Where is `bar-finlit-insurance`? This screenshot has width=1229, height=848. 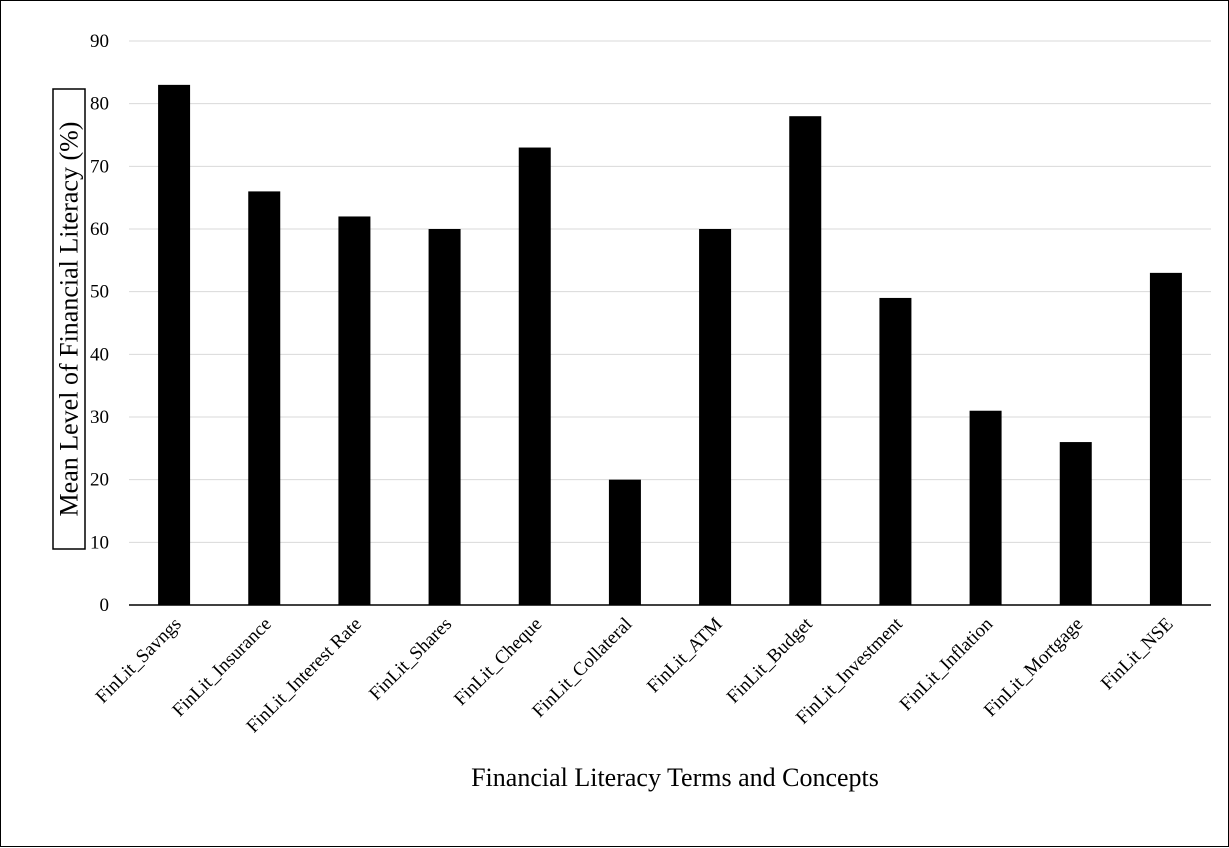
bar-finlit-insurance is located at coordinates (264, 398).